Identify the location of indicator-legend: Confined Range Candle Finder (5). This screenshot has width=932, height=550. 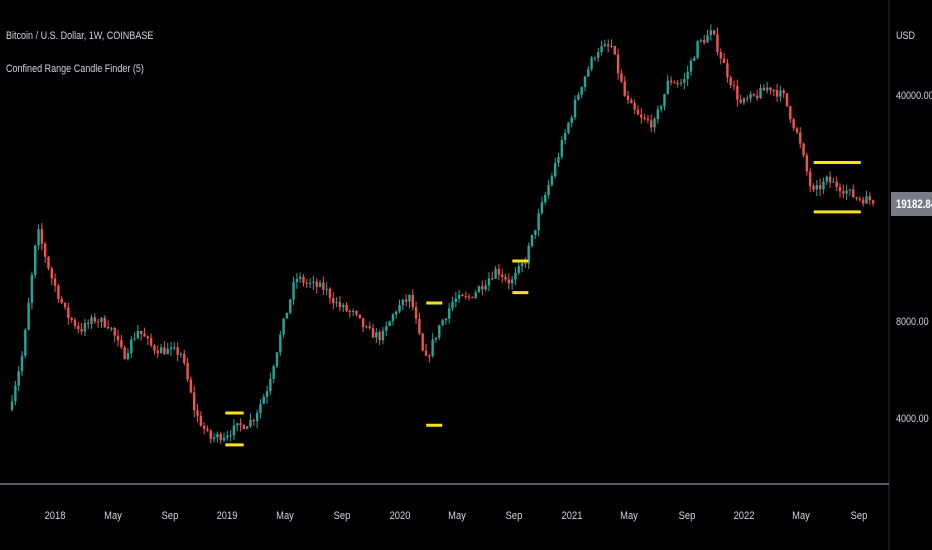
(75, 69).